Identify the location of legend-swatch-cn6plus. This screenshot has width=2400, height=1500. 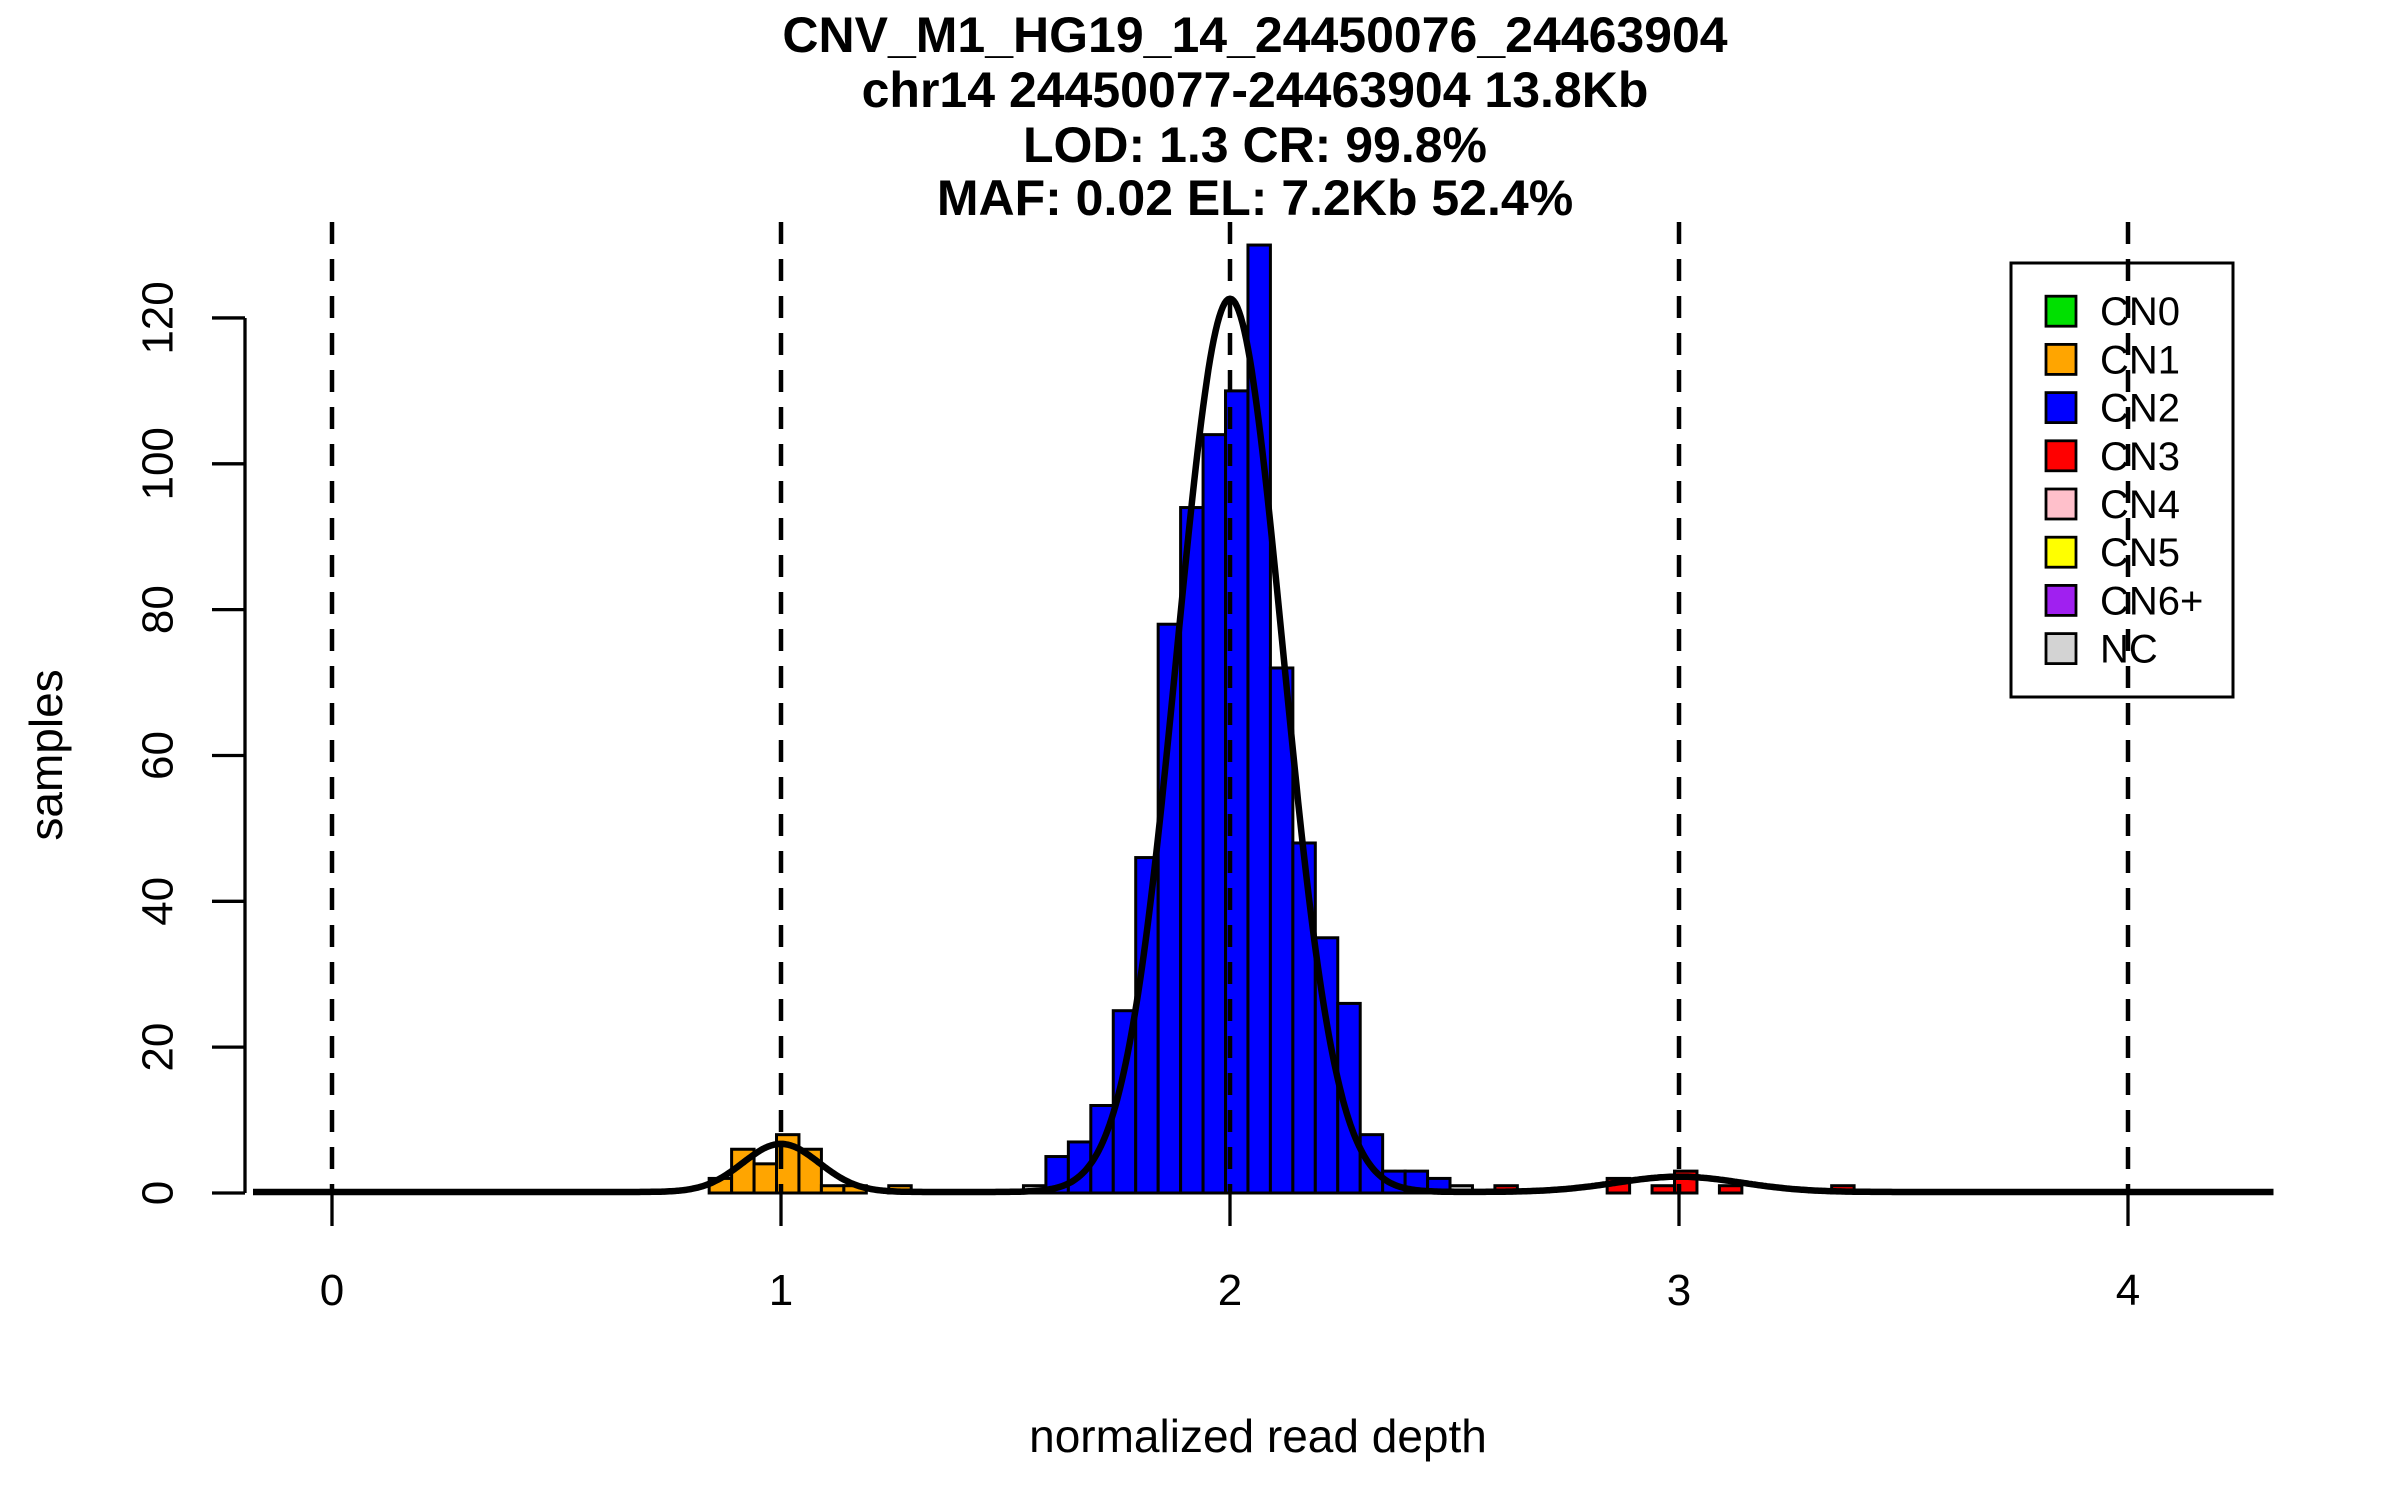
(2061, 600).